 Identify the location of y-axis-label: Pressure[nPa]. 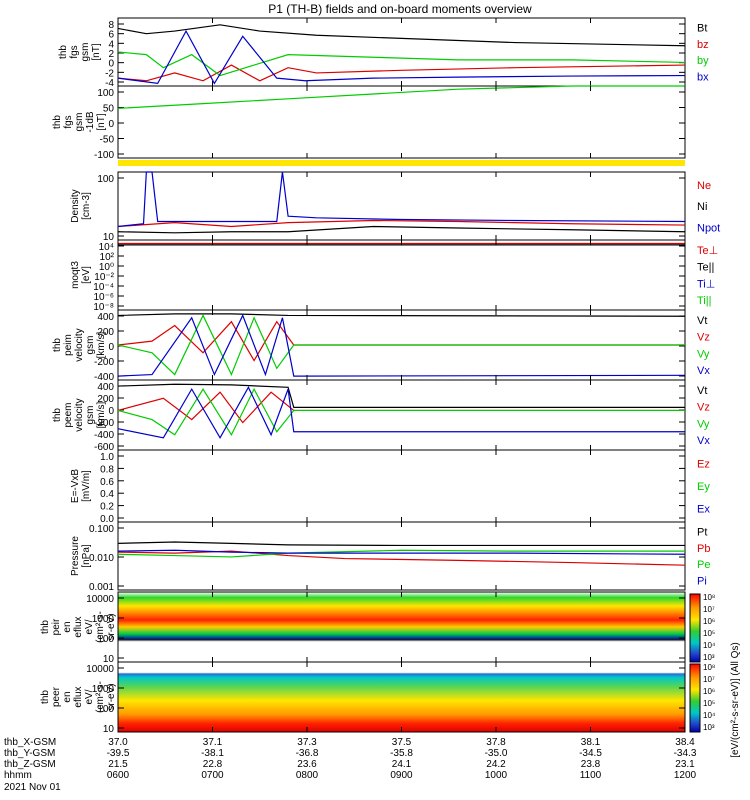
(81, 556).